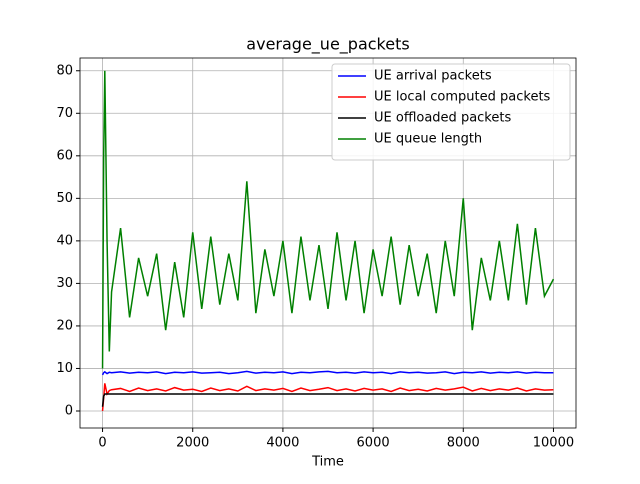 This screenshot has height=484, width=640. What do you see at coordinates (64, 70) in the screenshot?
I see `y-tick-label: 80` at bounding box center [64, 70].